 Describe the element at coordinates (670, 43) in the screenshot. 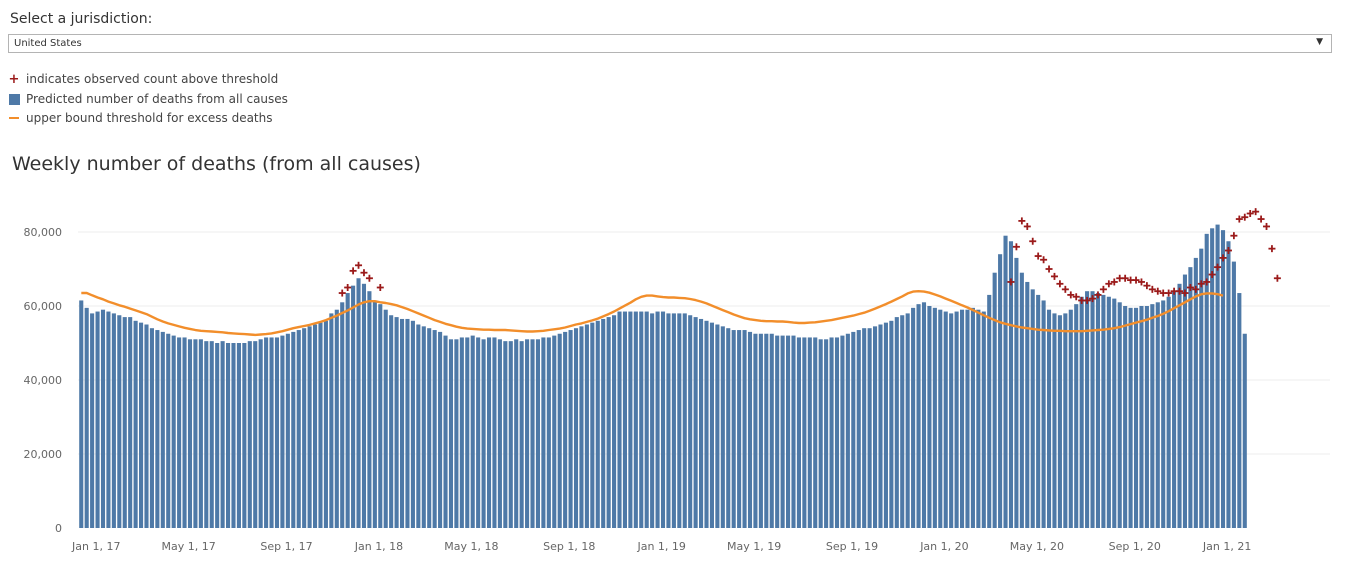

I see `jurisdiction-select: United States ▼` at that location.